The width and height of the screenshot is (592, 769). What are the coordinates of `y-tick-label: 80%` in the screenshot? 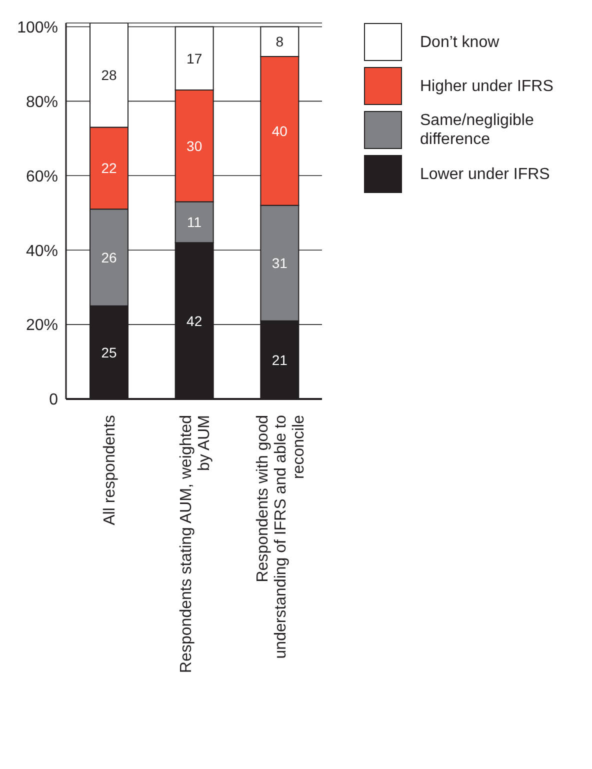 It's located at (42, 102).